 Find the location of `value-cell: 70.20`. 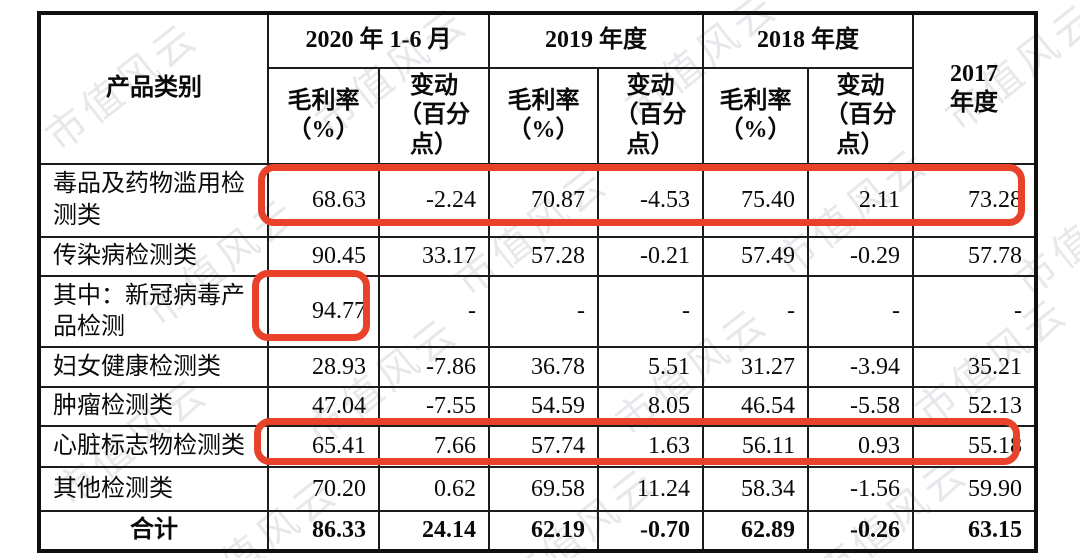

value-cell: 70.20 is located at coordinates (323, 489).